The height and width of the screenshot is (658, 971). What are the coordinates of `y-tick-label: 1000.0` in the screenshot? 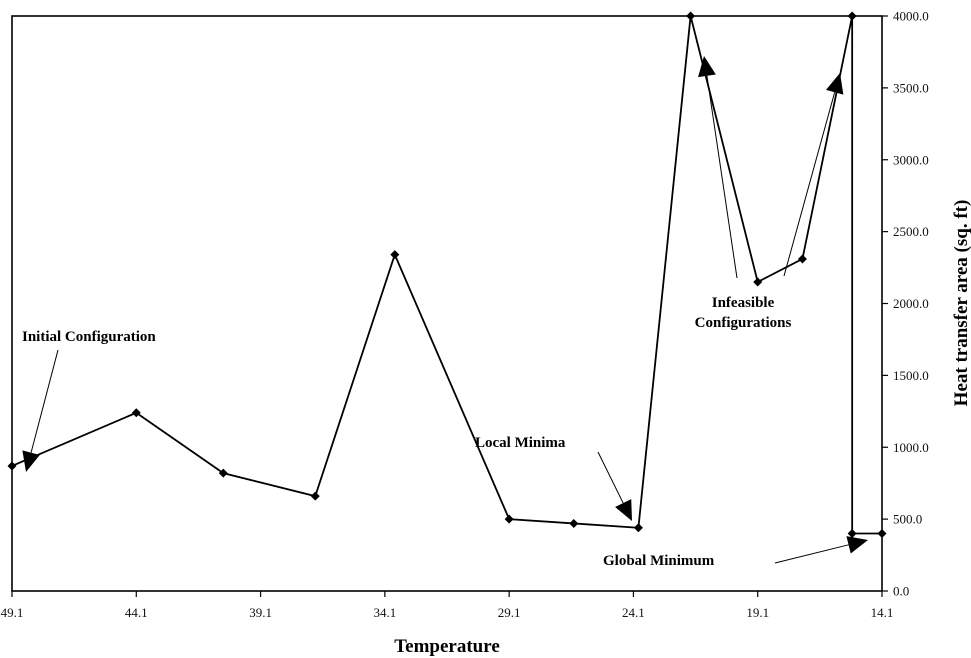 It's located at (911, 447).